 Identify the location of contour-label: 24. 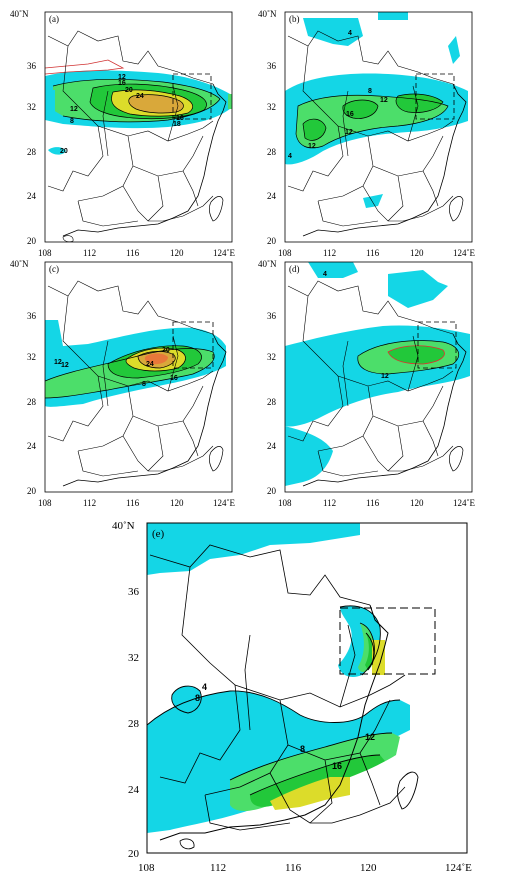
(140, 96).